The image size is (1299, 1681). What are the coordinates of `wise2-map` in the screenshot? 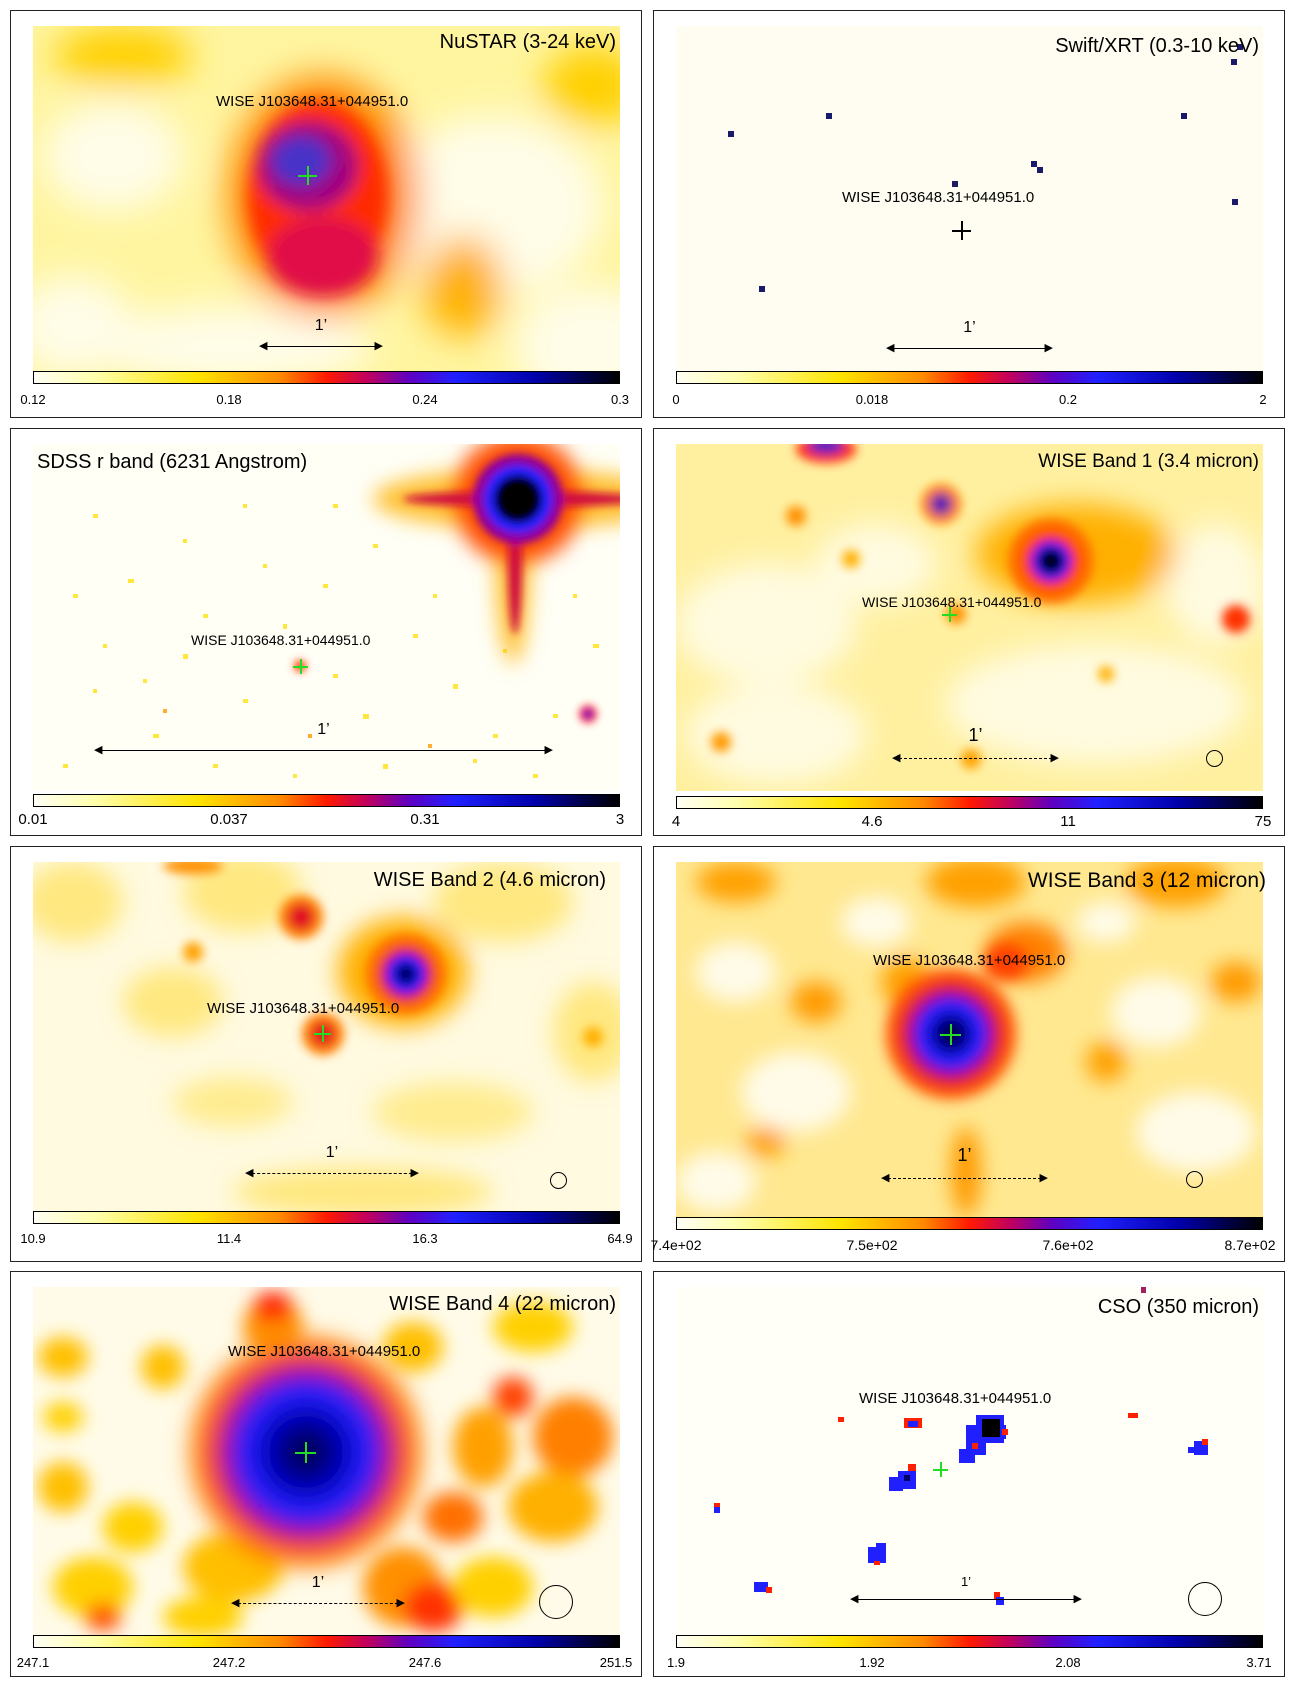 It's located at (326, 1038).